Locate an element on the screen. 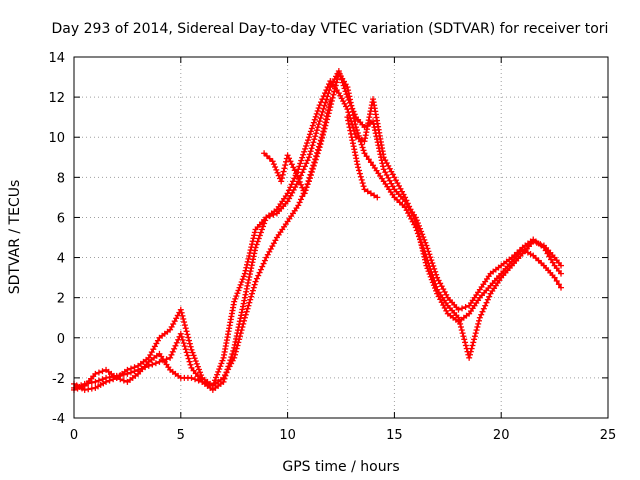  x-axis-label: GPS time / hours is located at coordinates (340, 467).